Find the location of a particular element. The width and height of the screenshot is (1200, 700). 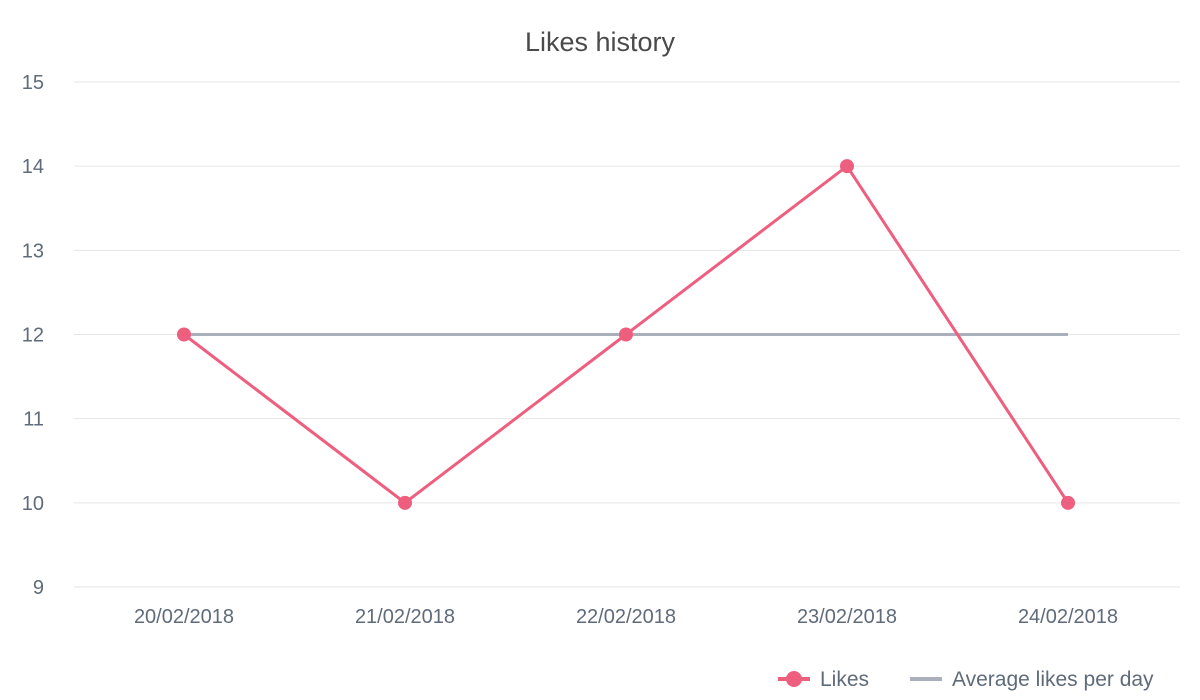

y-tick-label: 9 is located at coordinates (38, 588).